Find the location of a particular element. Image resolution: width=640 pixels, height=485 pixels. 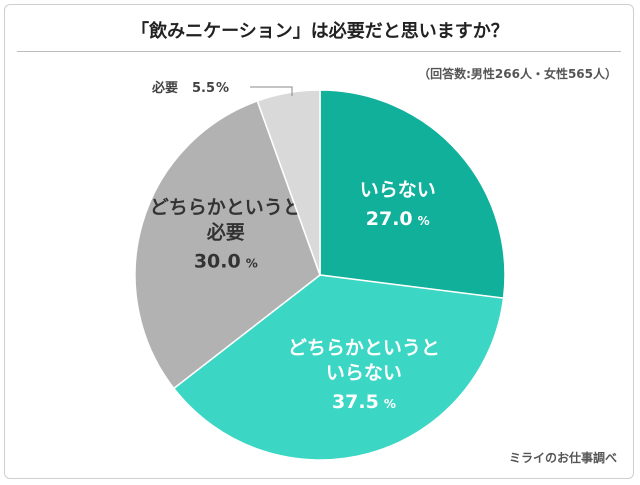

source-credit: ミライのお仕事調べ is located at coordinates (562, 458).